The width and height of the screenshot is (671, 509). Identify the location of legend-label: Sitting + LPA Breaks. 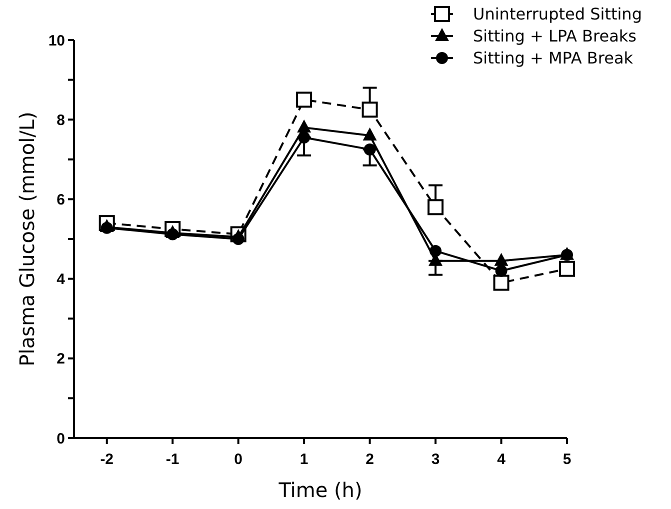
(554, 36).